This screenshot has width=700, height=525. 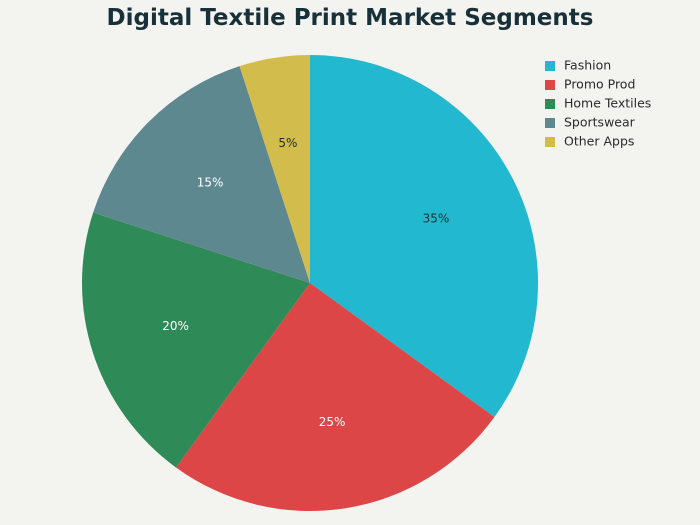 What do you see at coordinates (287, 143) in the screenshot?
I see `slice-label-other-apps: 5%` at bounding box center [287, 143].